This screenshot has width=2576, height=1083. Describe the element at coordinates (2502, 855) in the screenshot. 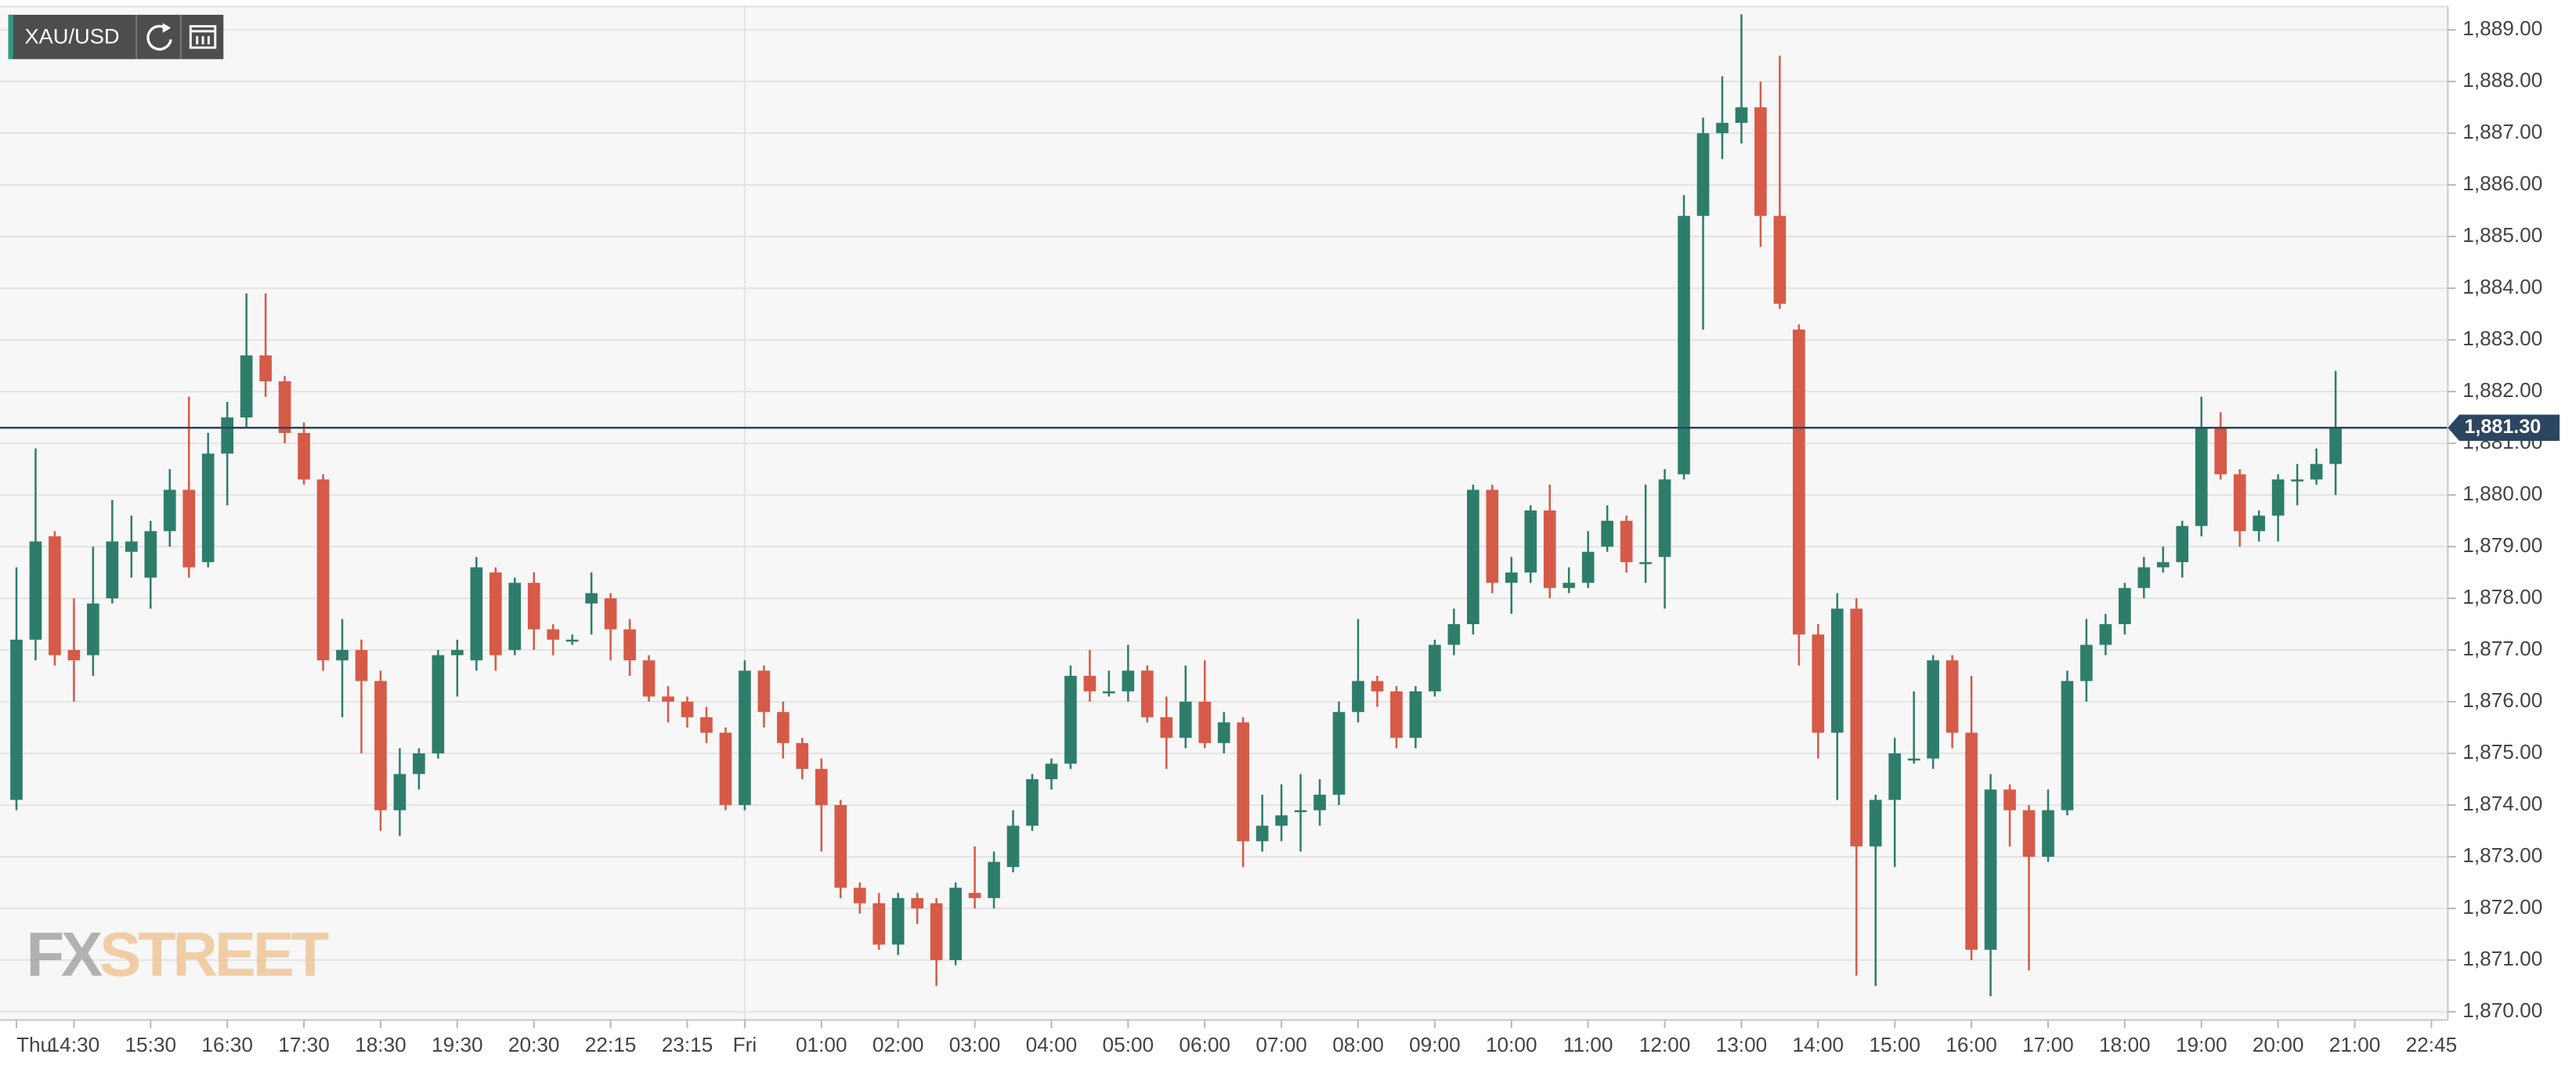

I see `y-tick-label: 1,873.00` at that location.